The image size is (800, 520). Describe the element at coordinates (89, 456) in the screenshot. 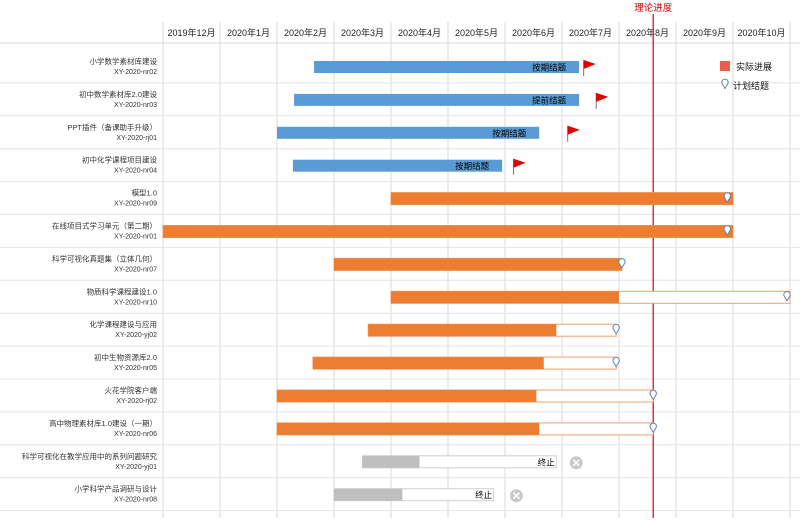

I see `task-name: 科学可视化在教学应用中的系列问题研究` at that location.